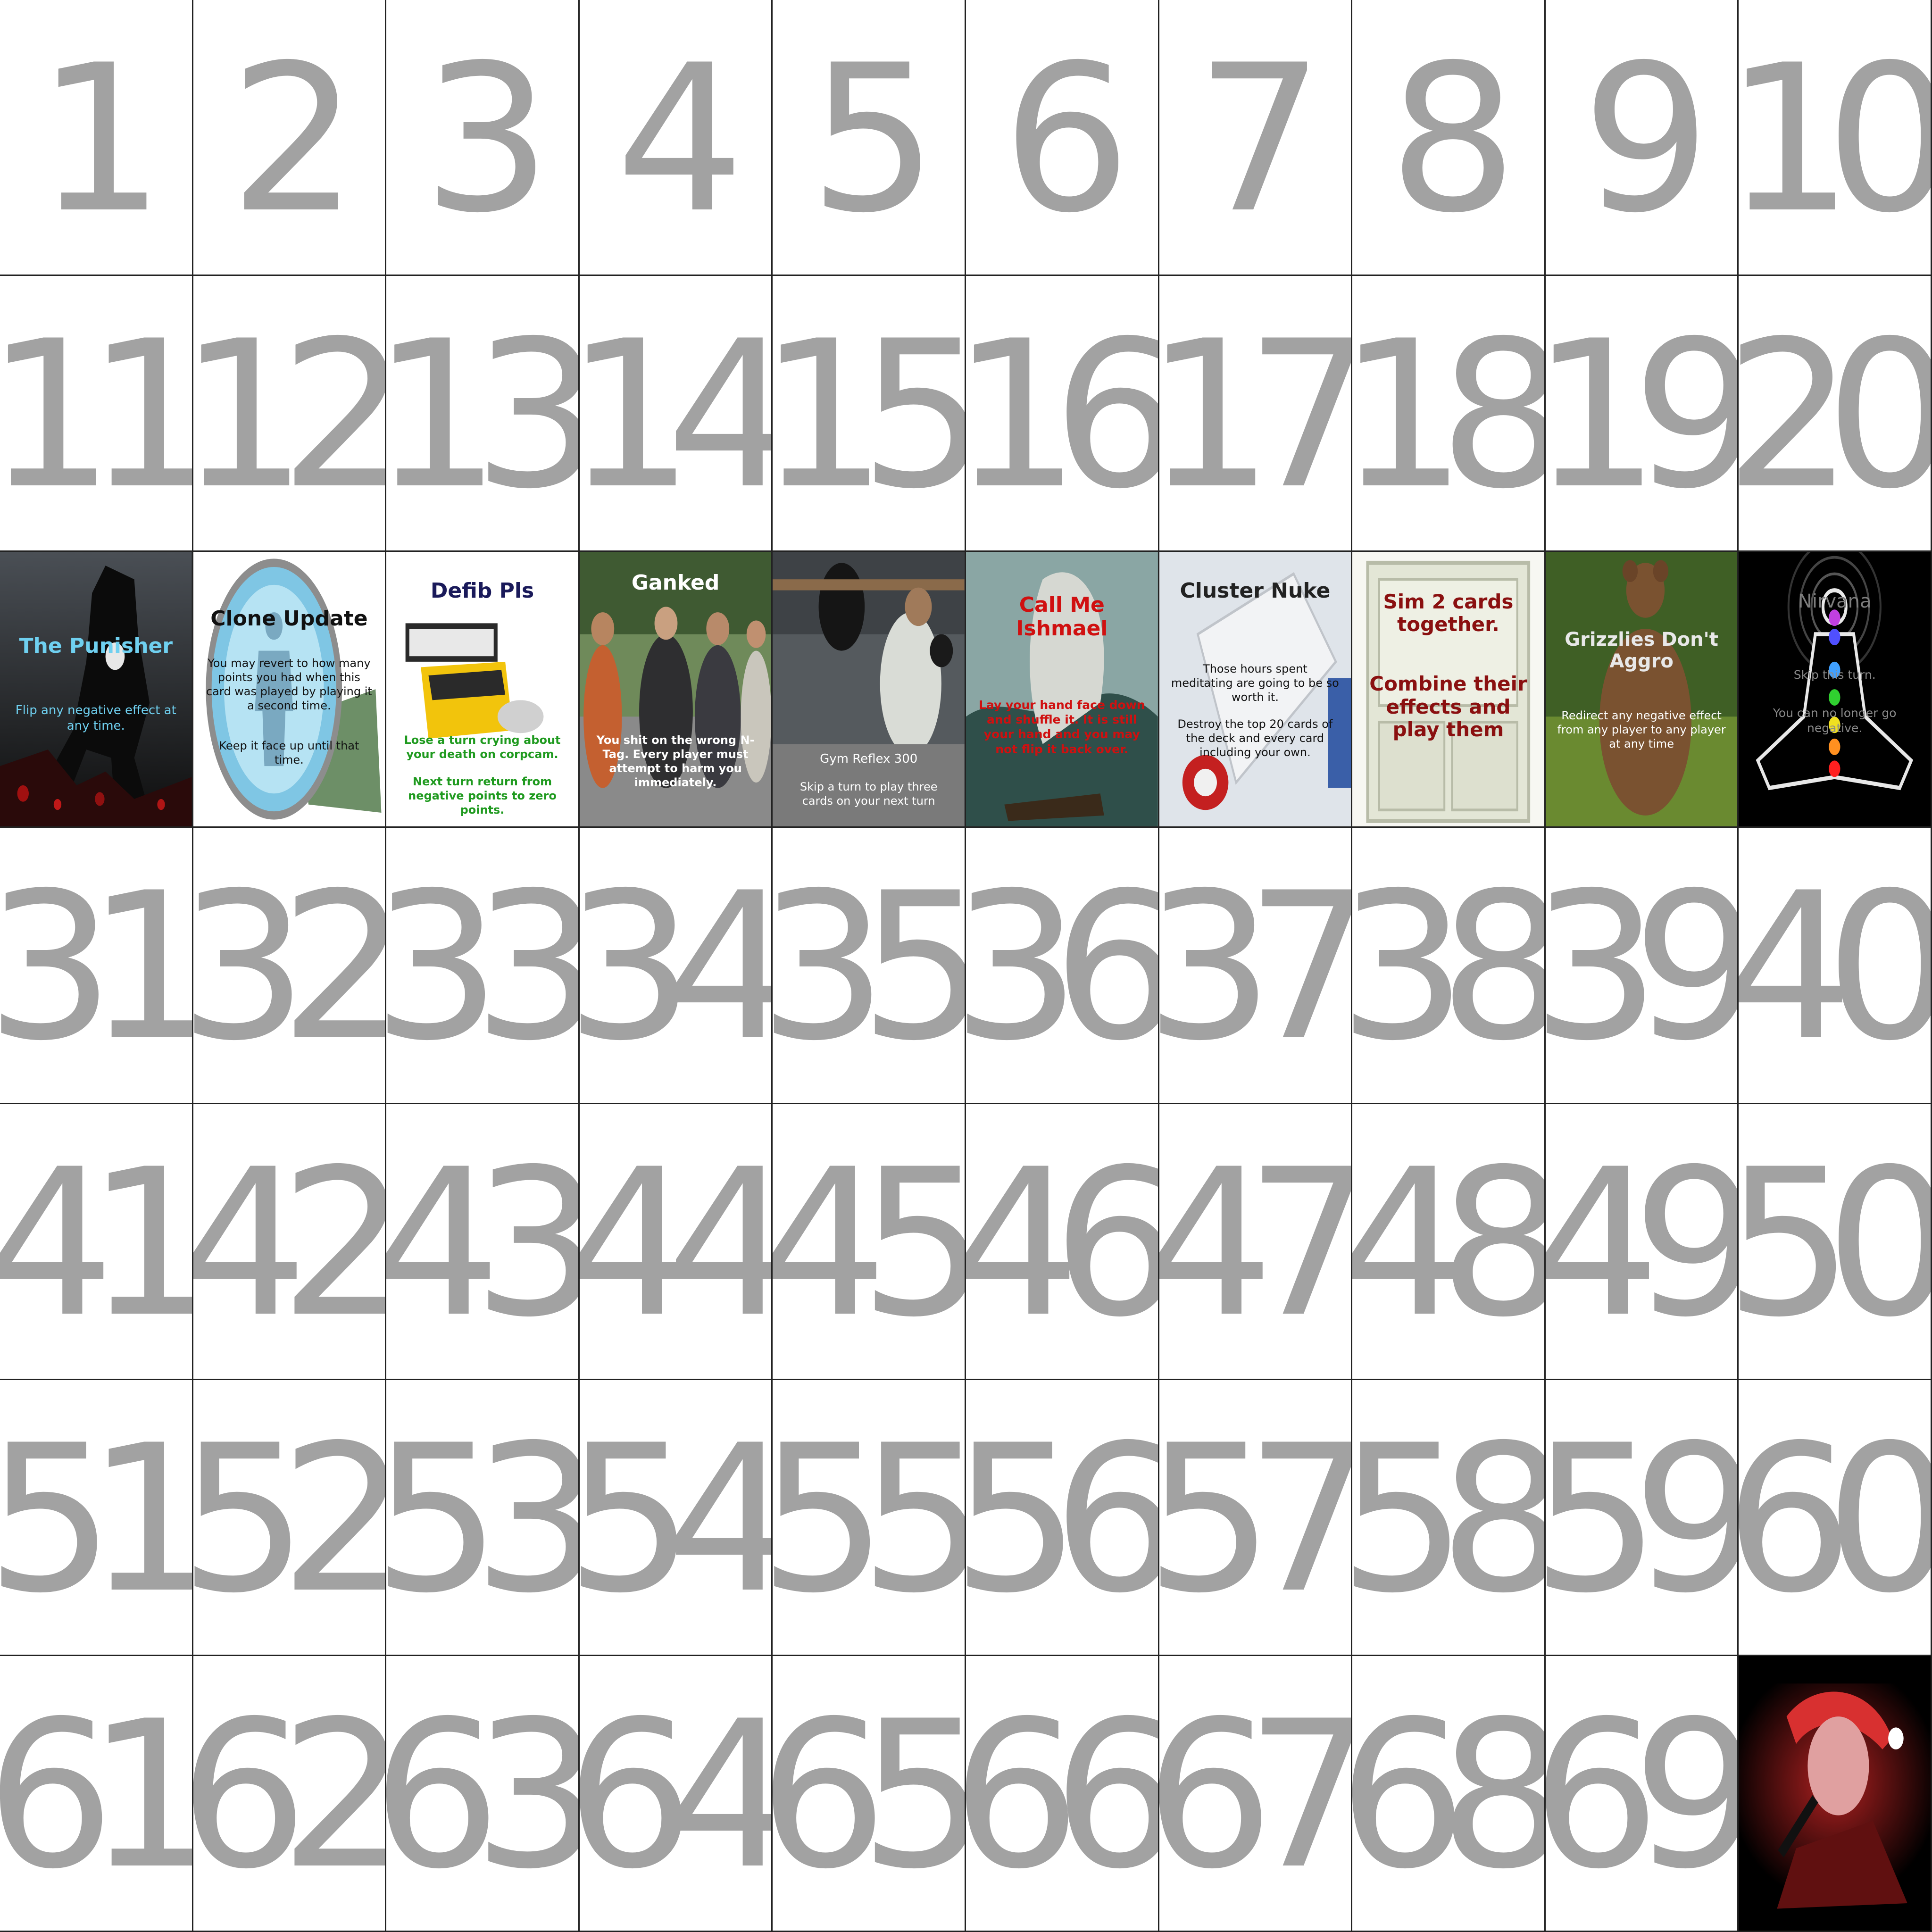  I want to click on nuke-art, so click(1255, 690).